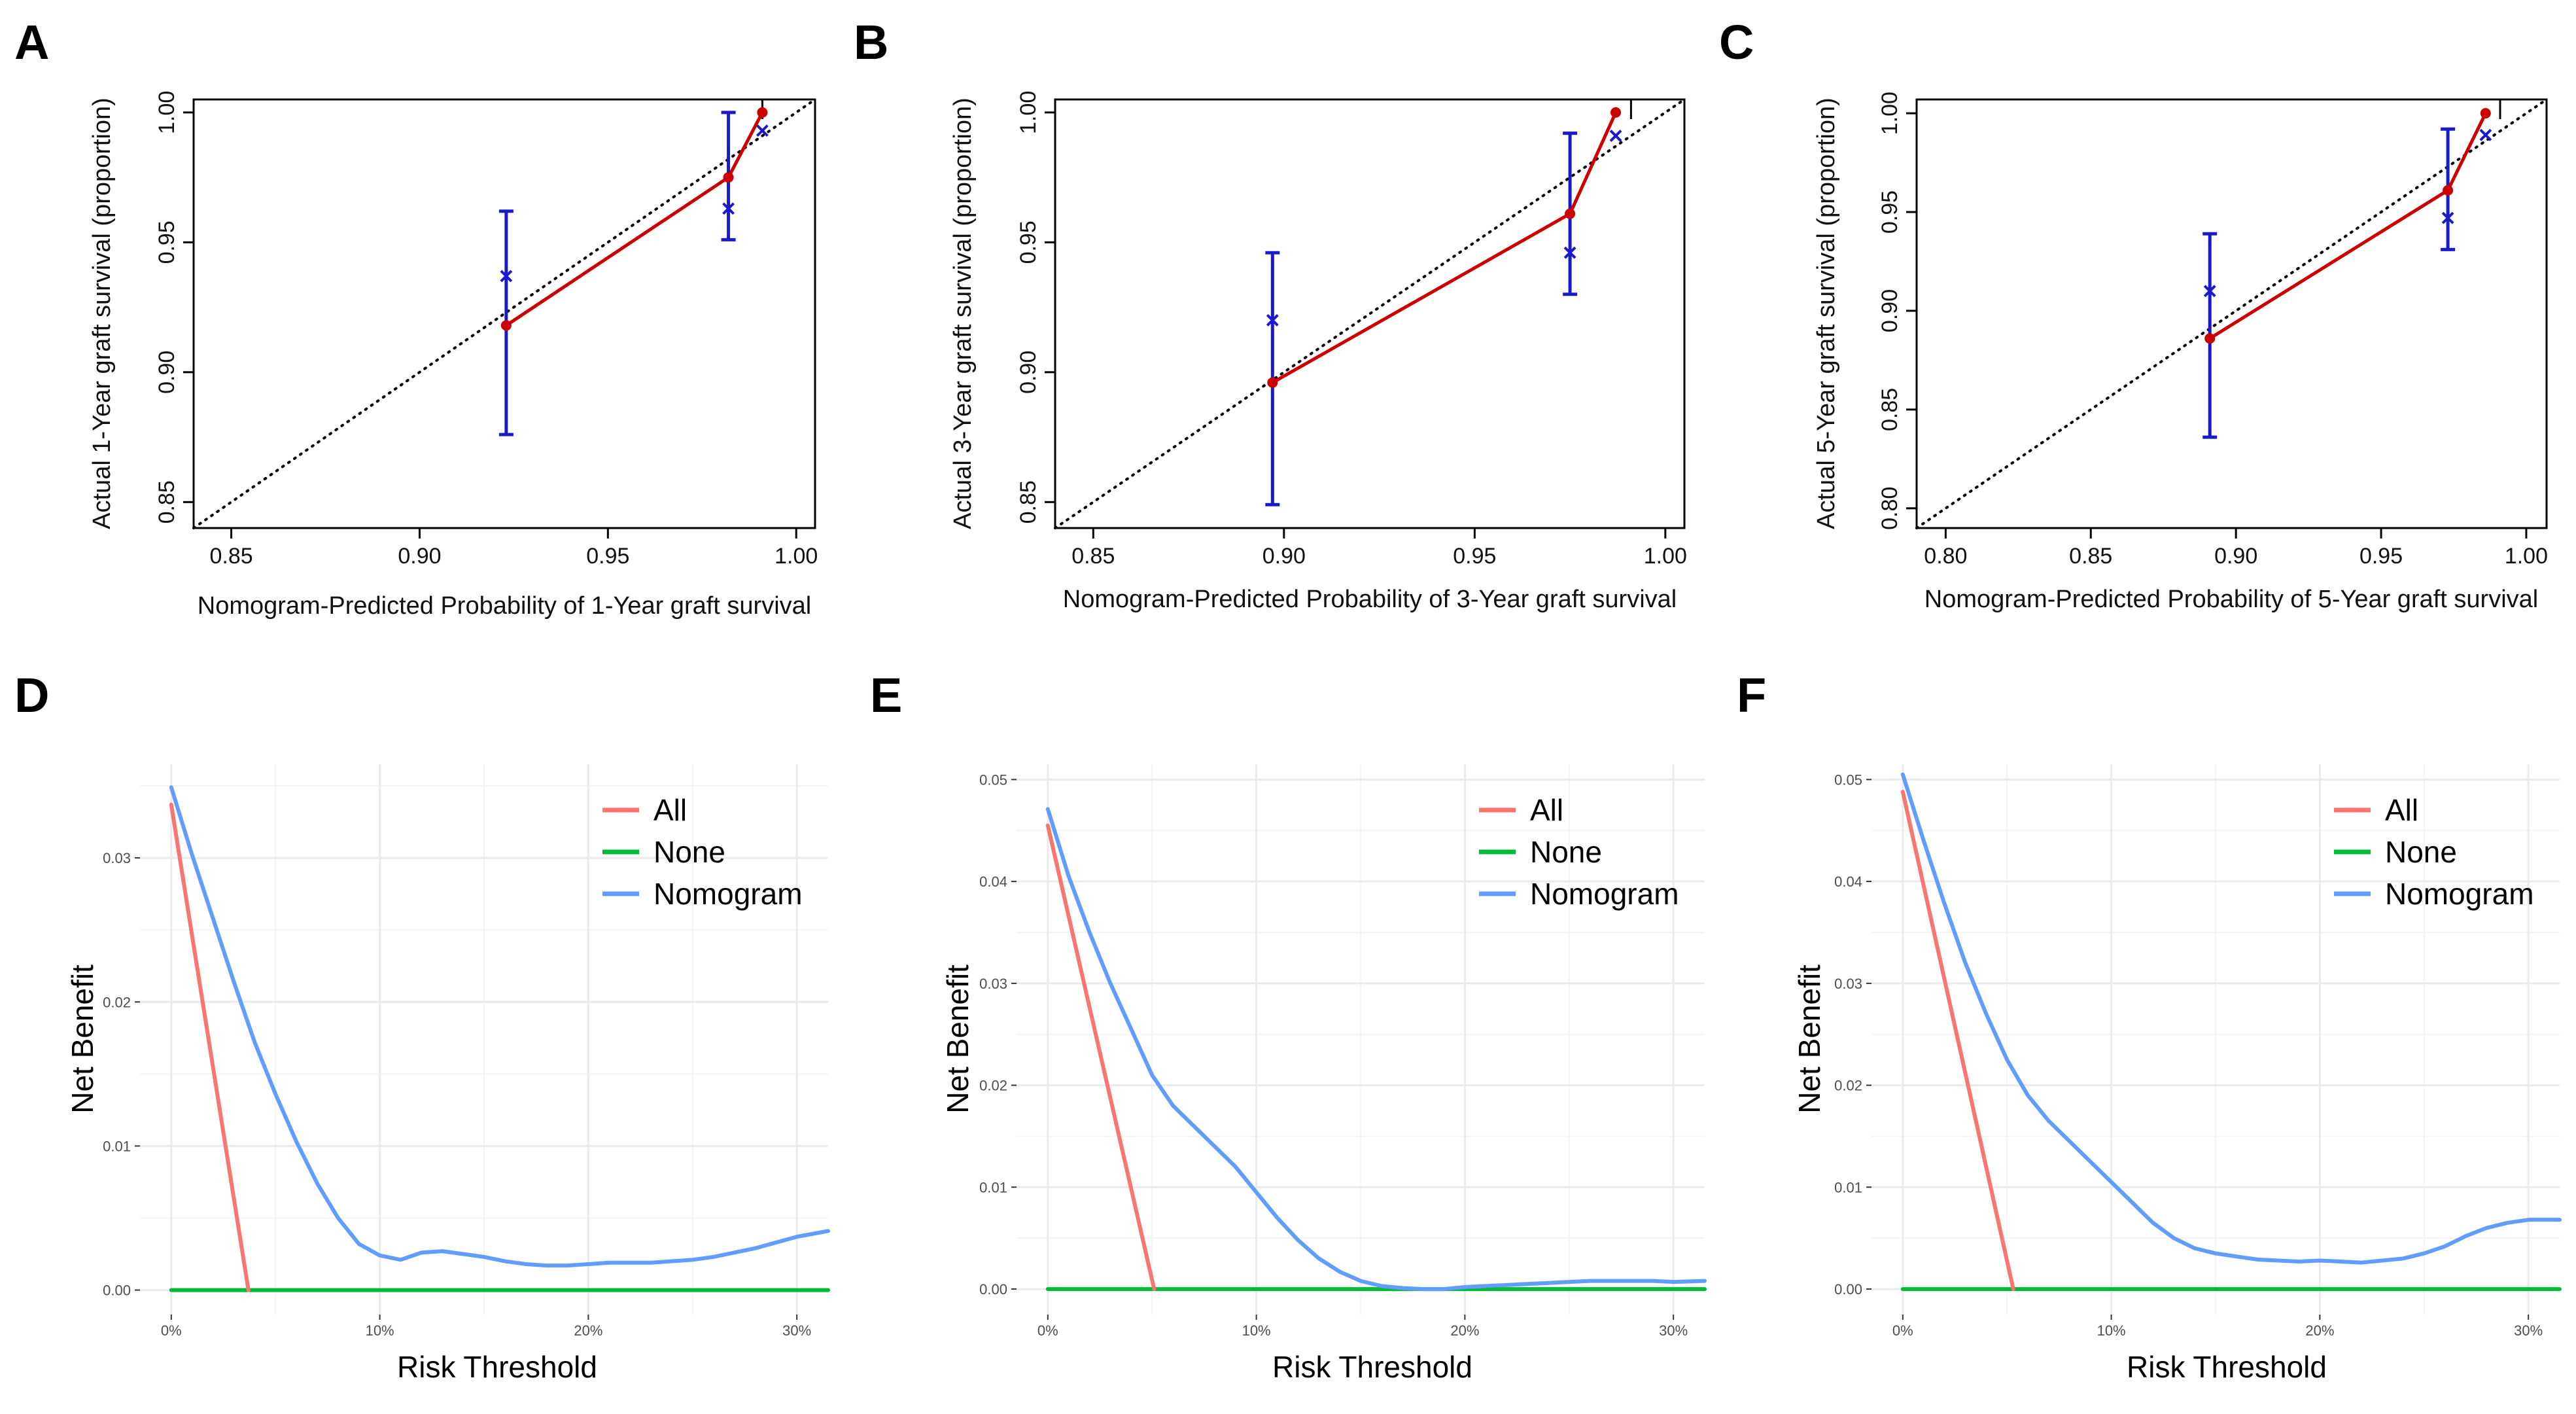 This screenshot has width=2576, height=1414. Describe the element at coordinates (1736, 42) in the screenshot. I see `panel-letter-c: C` at that location.